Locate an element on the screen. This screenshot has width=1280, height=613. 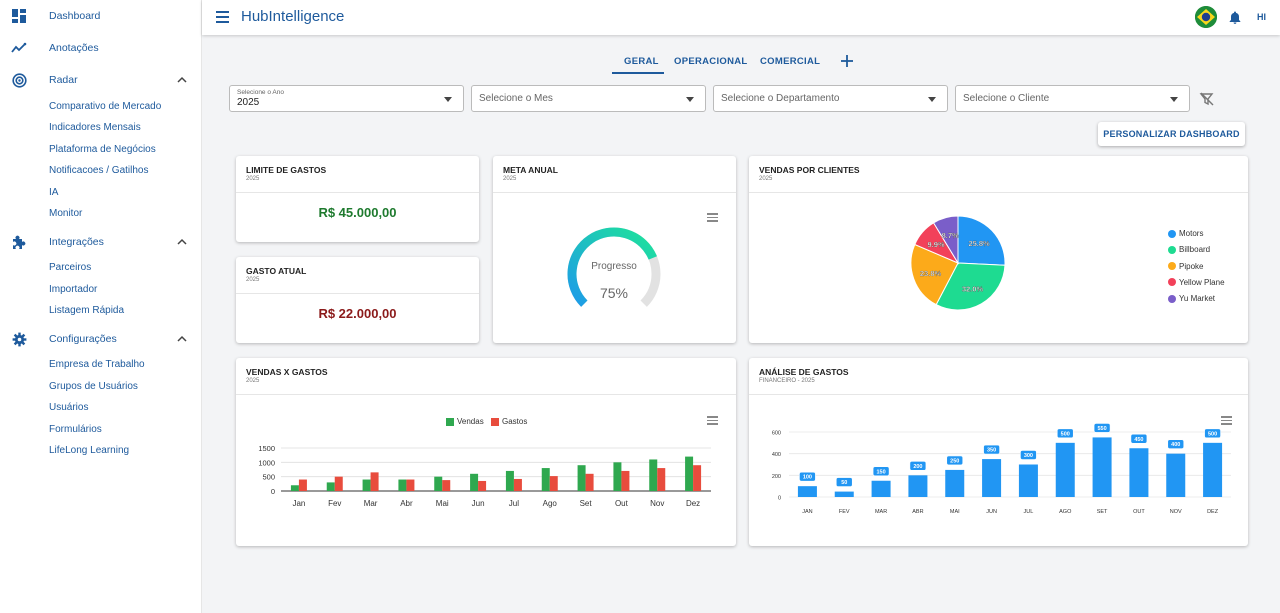
sidebar-subitem-listagem: Listagem Rápida is located at coordinates (87, 310).